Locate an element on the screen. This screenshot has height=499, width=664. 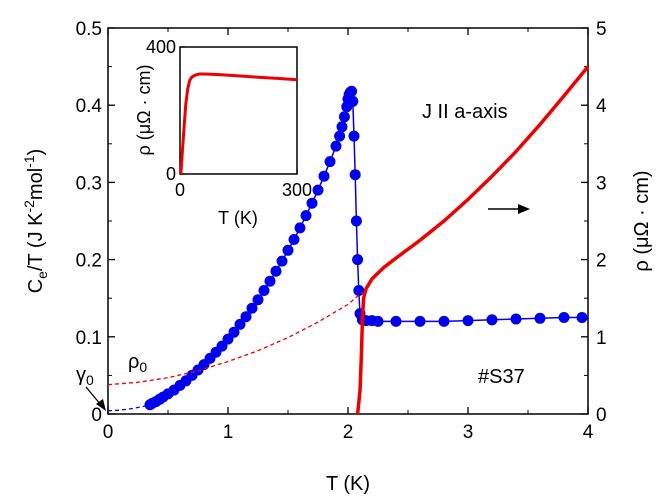
y-left-tick-label: 0.4 is located at coordinates (89, 106).